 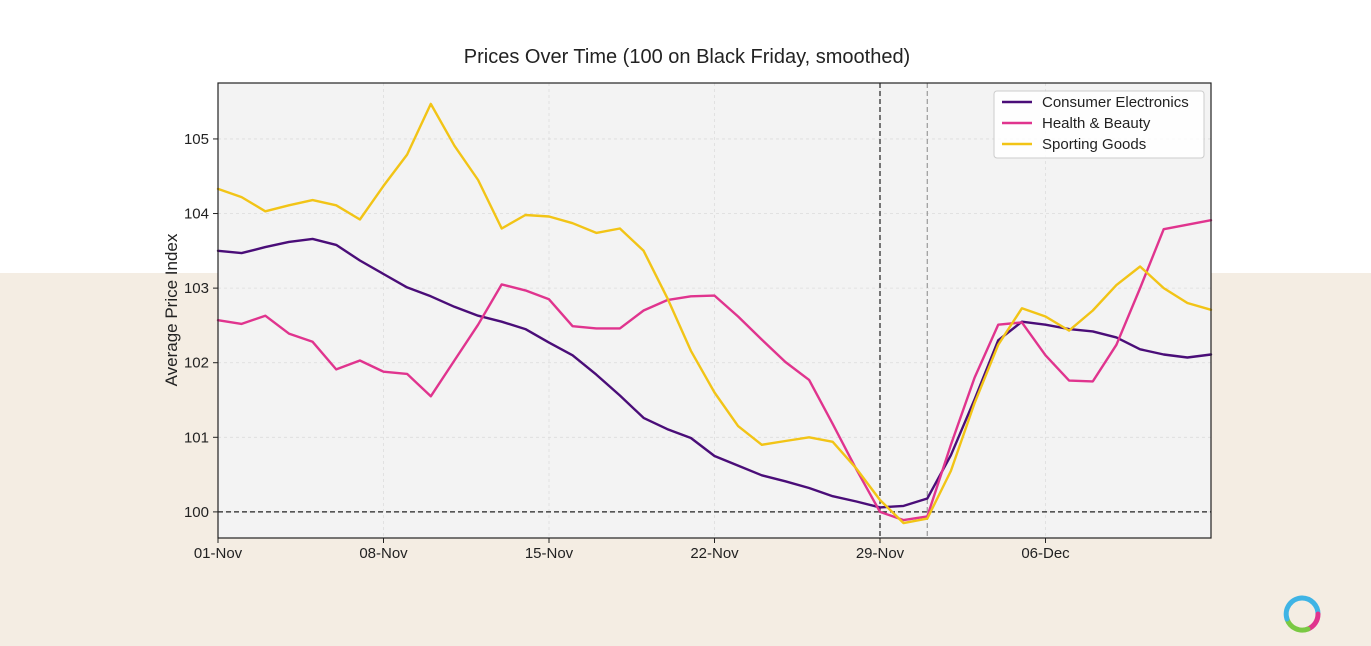 I want to click on x-tick-label: 01-Nov, so click(x=218, y=553).